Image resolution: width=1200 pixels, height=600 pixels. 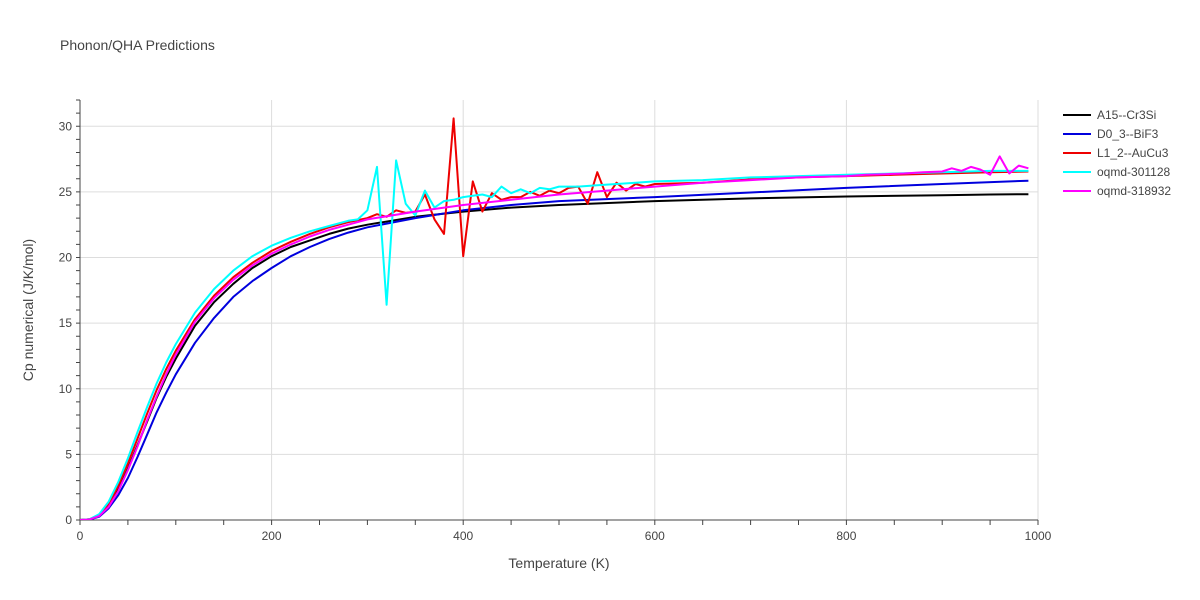 What do you see at coordinates (66, 192) in the screenshot?
I see `y-tick-label: 25` at bounding box center [66, 192].